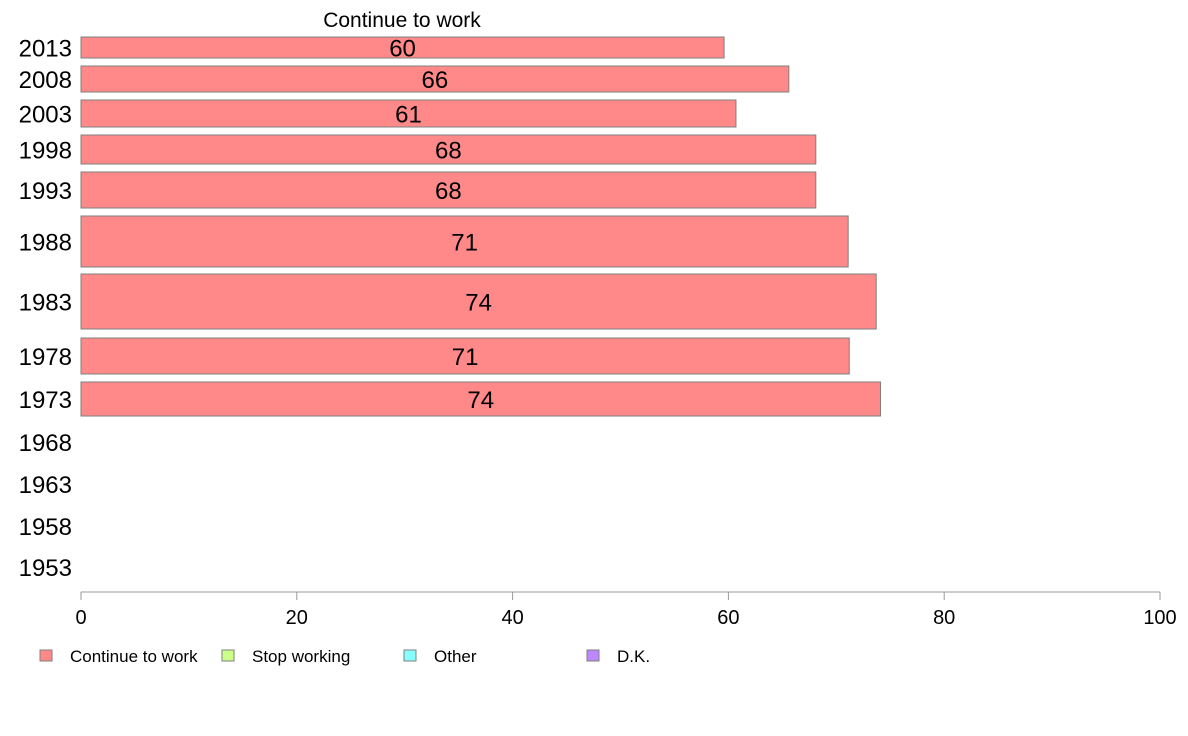 The width and height of the screenshot is (1188, 736). Describe the element at coordinates (728, 618) in the screenshot. I see `x-tick-label: 60` at that location.